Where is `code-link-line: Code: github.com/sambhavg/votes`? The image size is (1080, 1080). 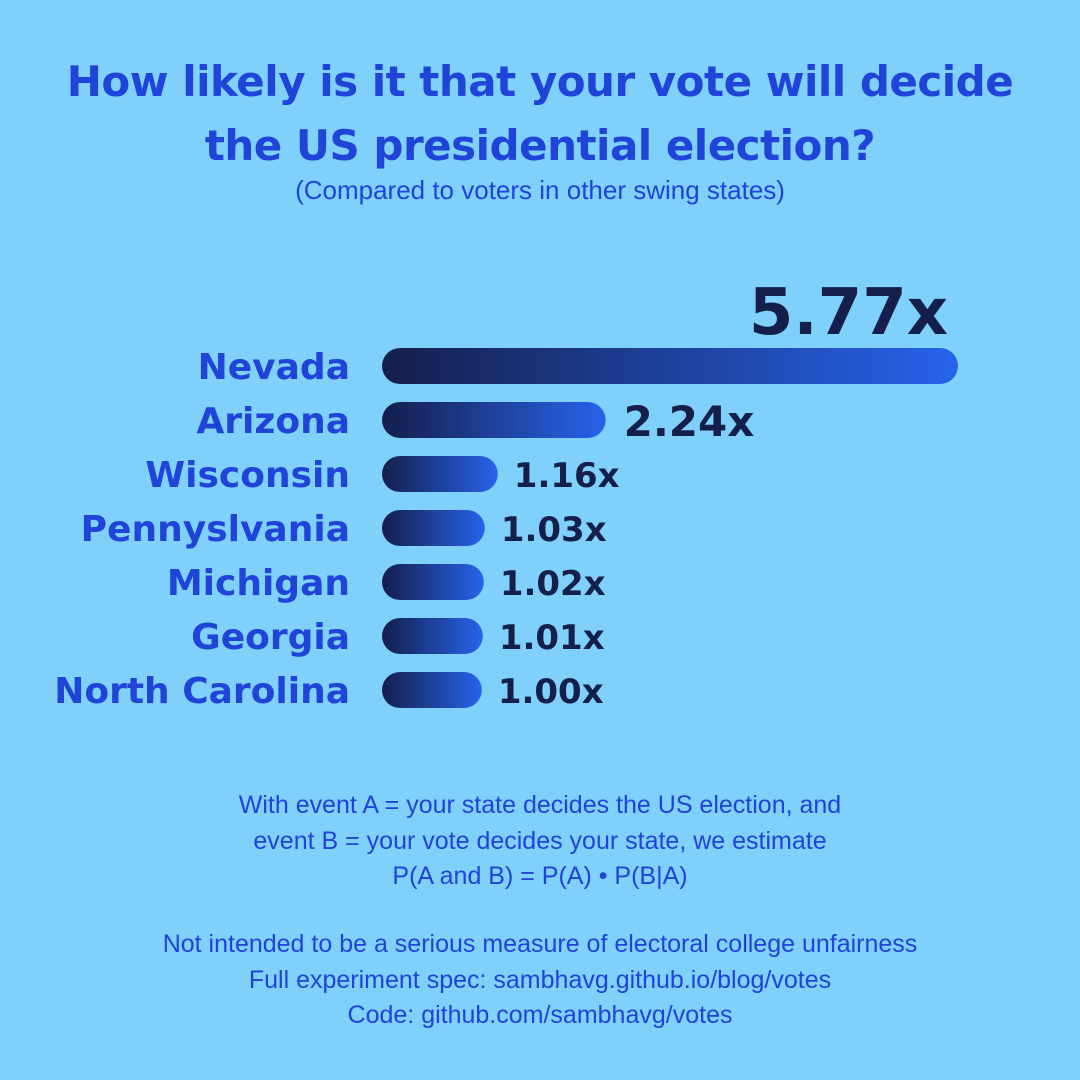
code-link-line: Code: github.com/sambhavg/votes is located at coordinates (540, 1015).